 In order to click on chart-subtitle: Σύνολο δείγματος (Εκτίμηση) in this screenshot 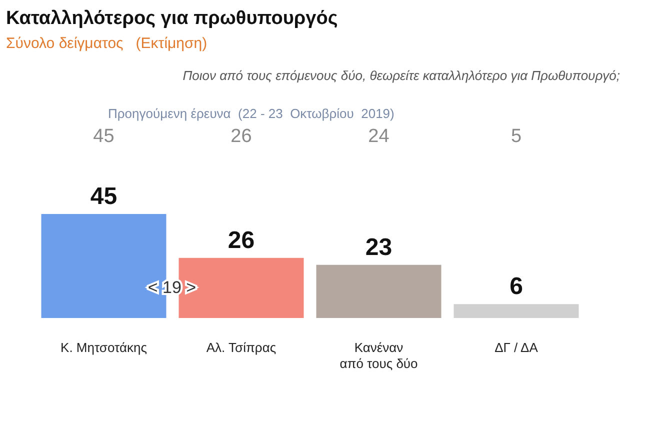, I will do `click(107, 43)`.